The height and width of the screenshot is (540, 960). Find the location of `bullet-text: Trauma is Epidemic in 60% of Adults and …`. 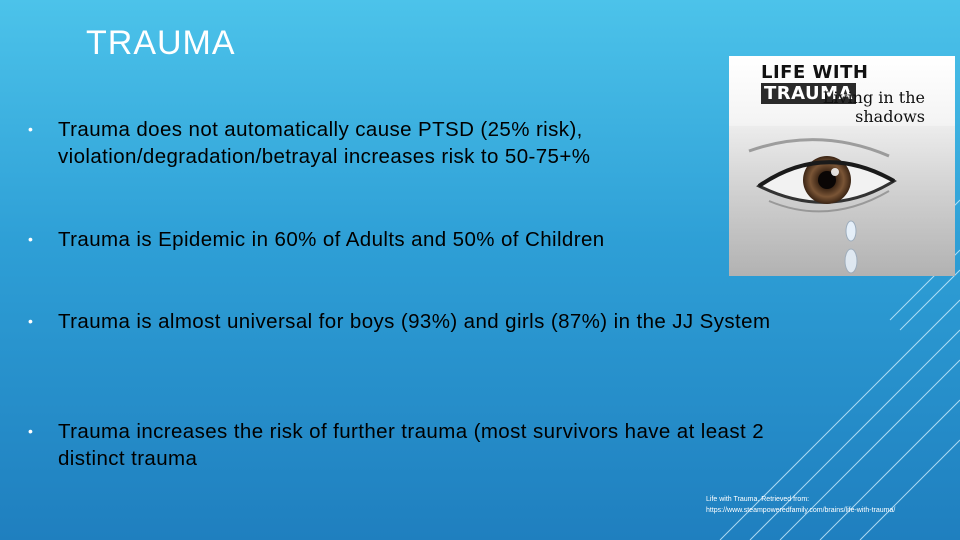

bullet-text: Trauma is Epidemic in 60% of Adults and … is located at coordinates (331, 239).